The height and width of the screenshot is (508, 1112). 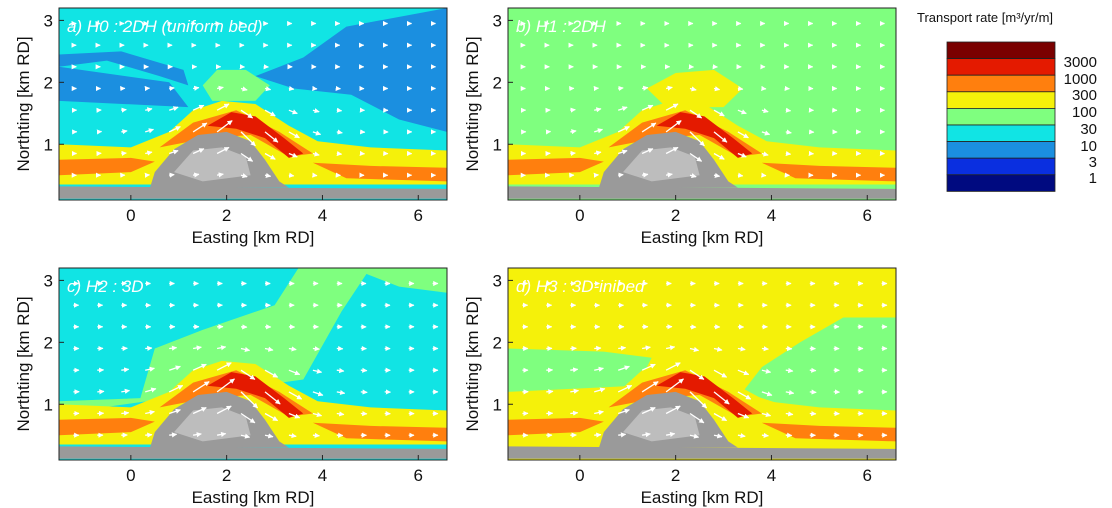 What do you see at coordinates (130, 475) in the screenshot?
I see `x-tick-label: 0` at bounding box center [130, 475].